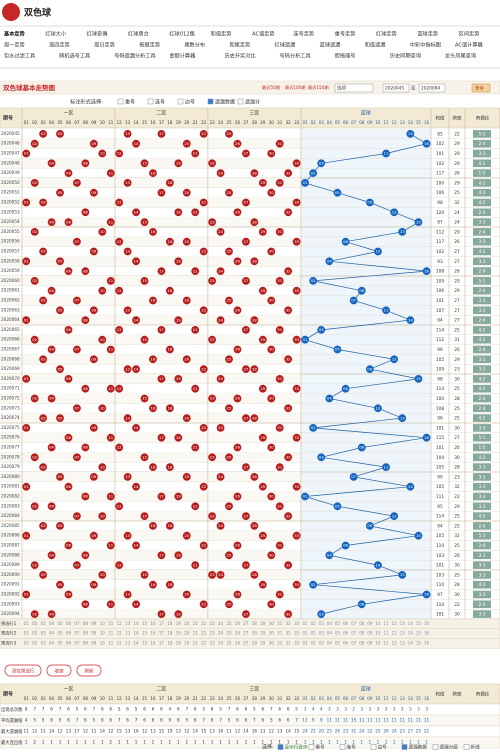  What do you see at coordinates (469, 45) in the screenshot?
I see `nav-link: AC值计算器` at bounding box center [469, 45].